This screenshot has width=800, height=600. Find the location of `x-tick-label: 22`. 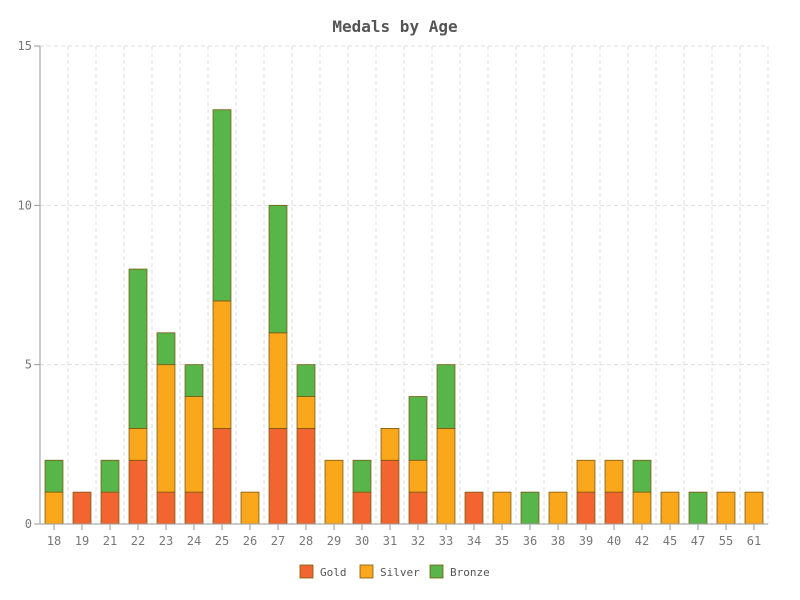

x-tick-label: 22 is located at coordinates (138, 541).